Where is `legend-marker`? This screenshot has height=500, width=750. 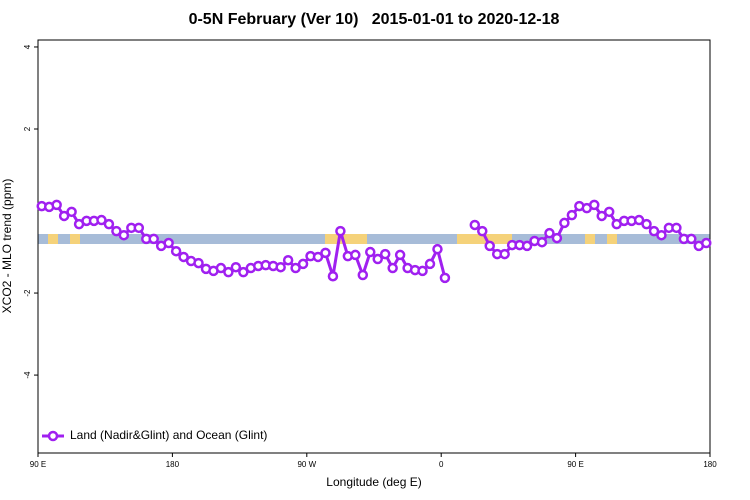 legend-marker is located at coordinates (53, 436).